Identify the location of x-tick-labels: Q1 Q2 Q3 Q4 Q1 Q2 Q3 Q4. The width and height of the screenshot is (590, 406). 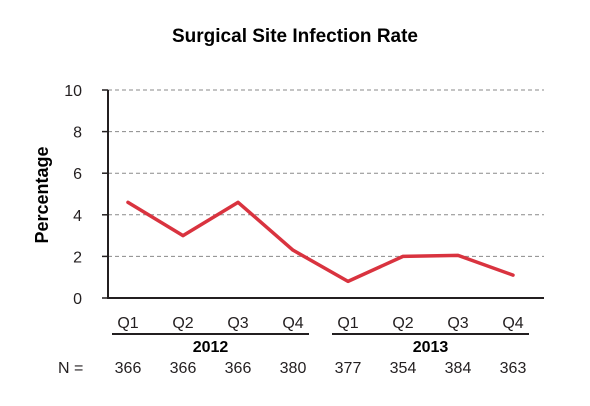
(320, 323).